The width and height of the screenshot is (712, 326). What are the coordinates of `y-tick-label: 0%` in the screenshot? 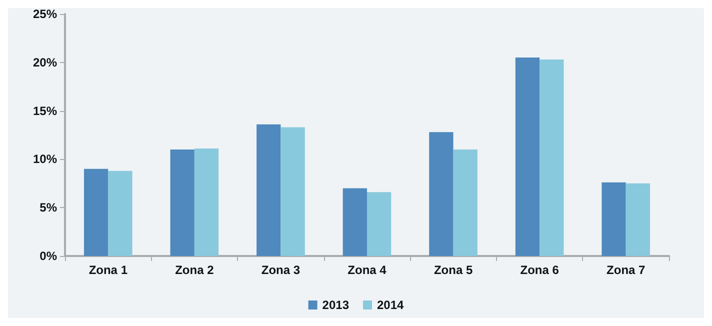 It's located at (49, 256).